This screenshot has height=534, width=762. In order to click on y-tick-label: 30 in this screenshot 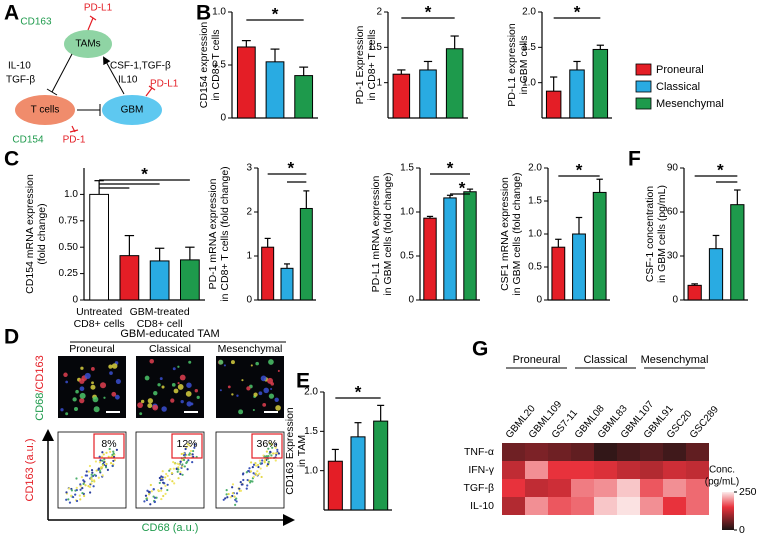, I will do `click(673, 256)`.